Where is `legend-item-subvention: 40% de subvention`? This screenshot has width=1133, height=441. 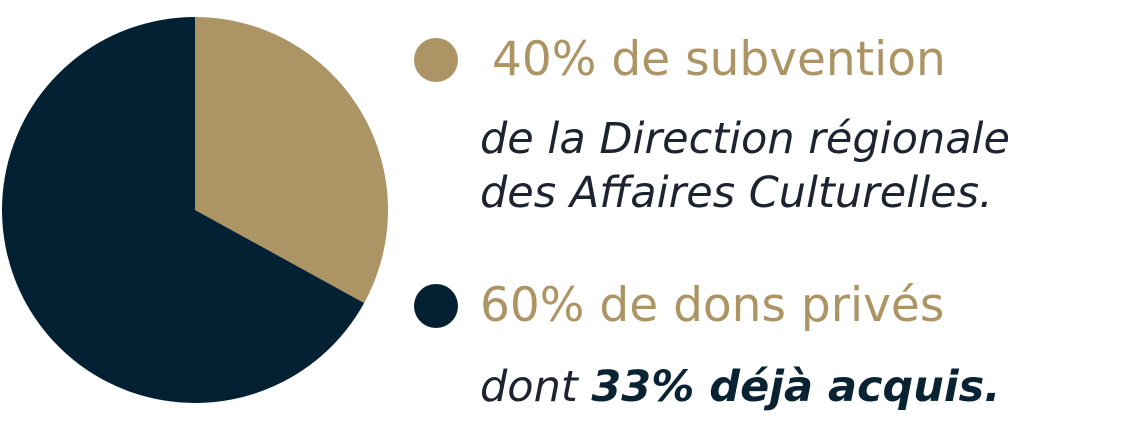
legend-item-subvention: 40% de subvention is located at coordinates (680, 59).